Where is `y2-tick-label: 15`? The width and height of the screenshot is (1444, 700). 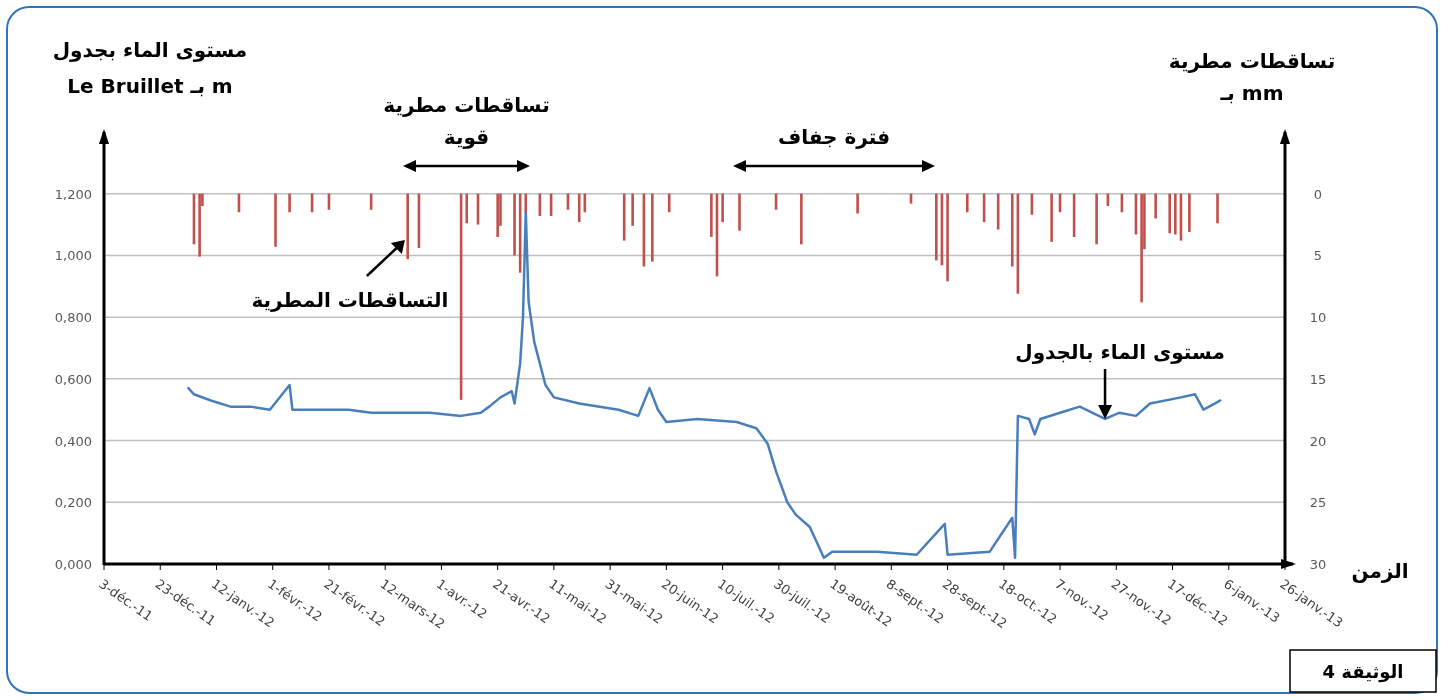 y2-tick-label: 15 is located at coordinates (1318, 379).